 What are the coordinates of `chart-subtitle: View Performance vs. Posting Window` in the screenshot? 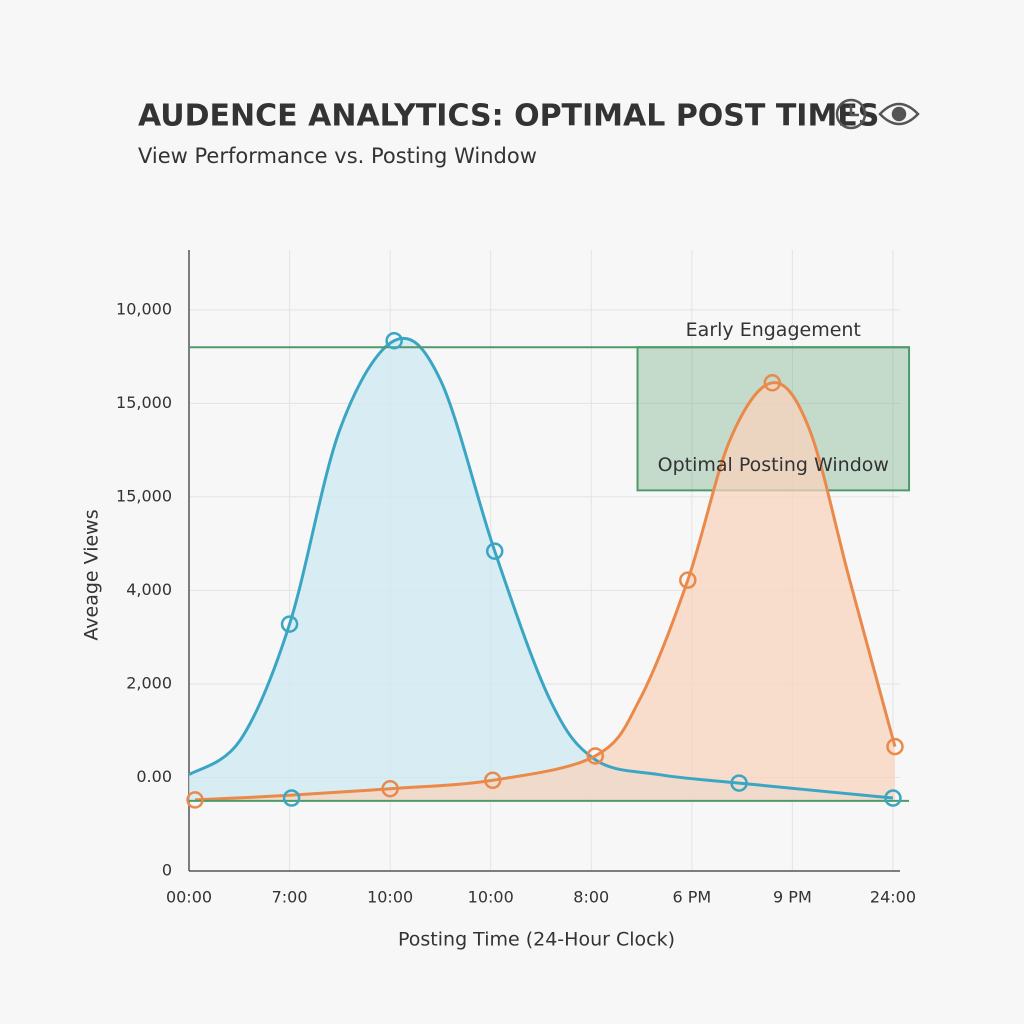 It's located at (337, 156).